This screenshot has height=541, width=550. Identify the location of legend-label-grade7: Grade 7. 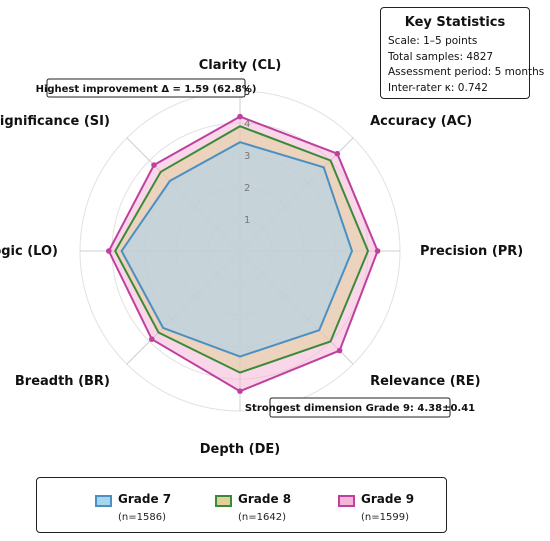
(145, 499).